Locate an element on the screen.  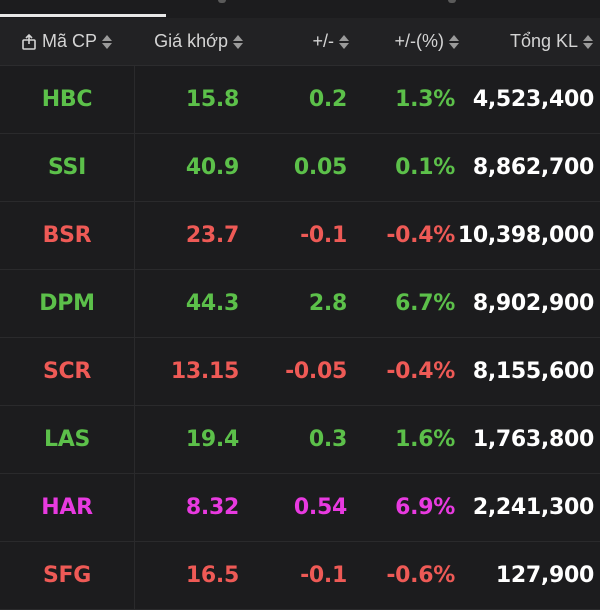
total-volume: 127,900 is located at coordinates (544, 575).